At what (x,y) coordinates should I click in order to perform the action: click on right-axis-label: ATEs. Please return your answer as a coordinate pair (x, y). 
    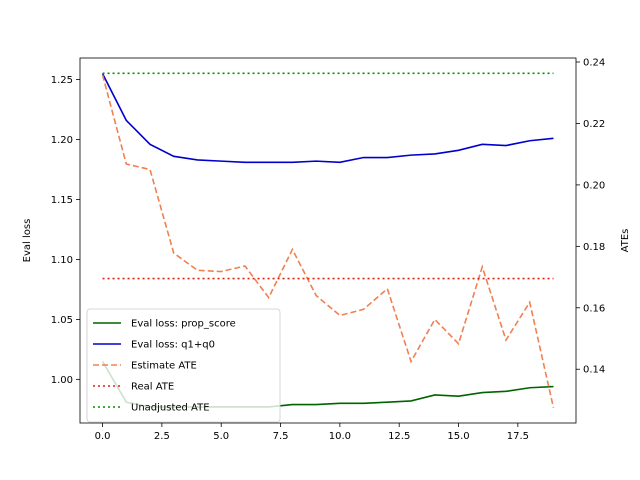
    Looking at the image, I should click on (625, 241).